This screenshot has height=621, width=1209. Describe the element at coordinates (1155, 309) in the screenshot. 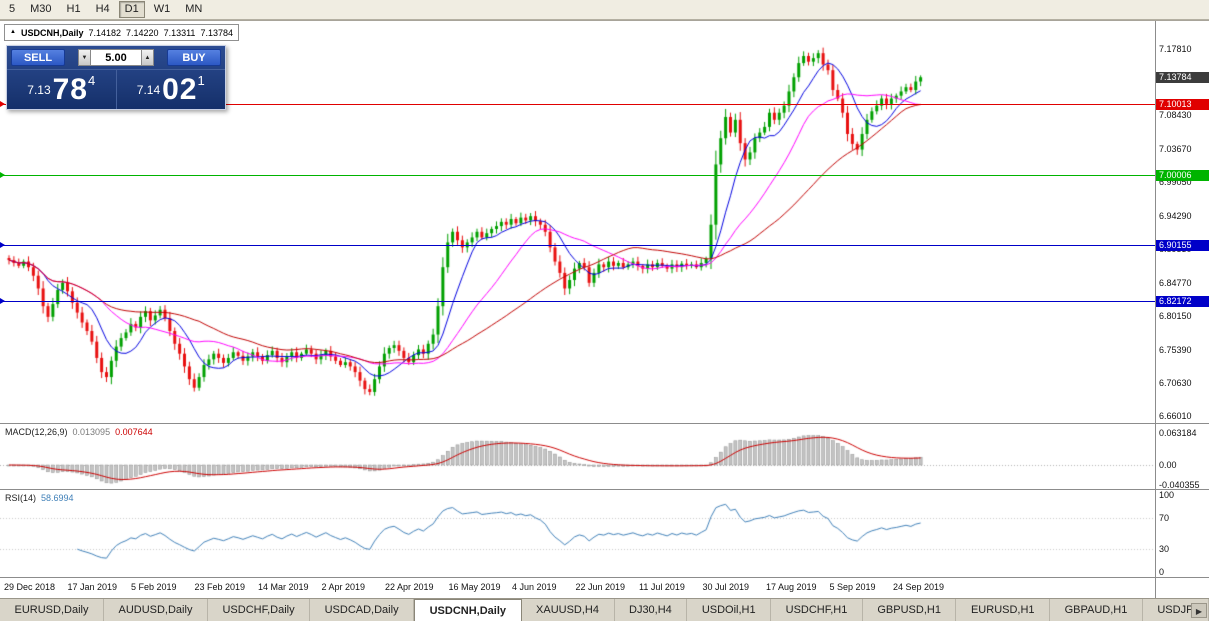

I see `price-axis-separator` at that location.